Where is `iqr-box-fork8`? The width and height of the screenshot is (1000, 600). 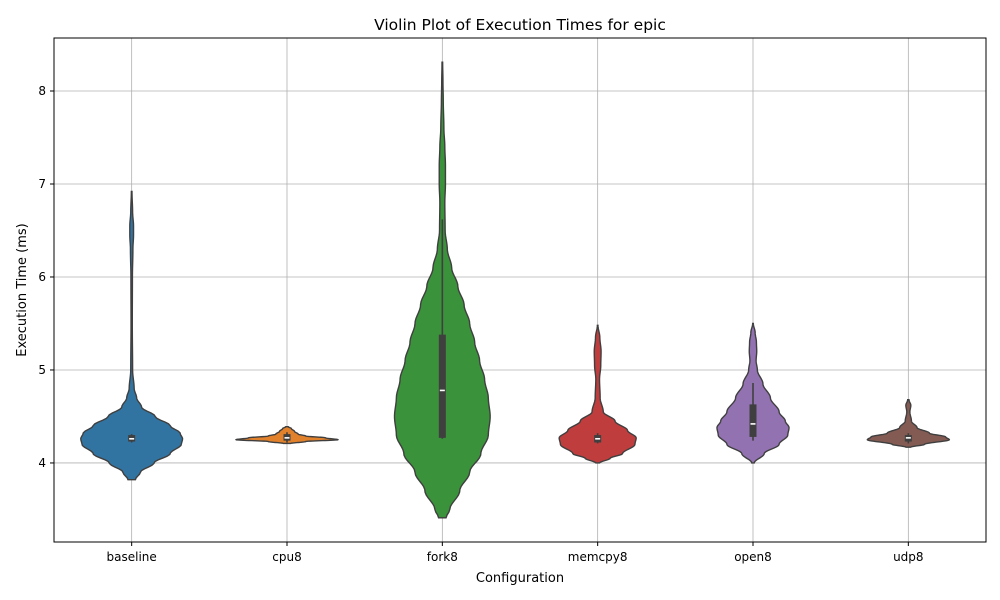 iqr-box-fork8 is located at coordinates (442, 386).